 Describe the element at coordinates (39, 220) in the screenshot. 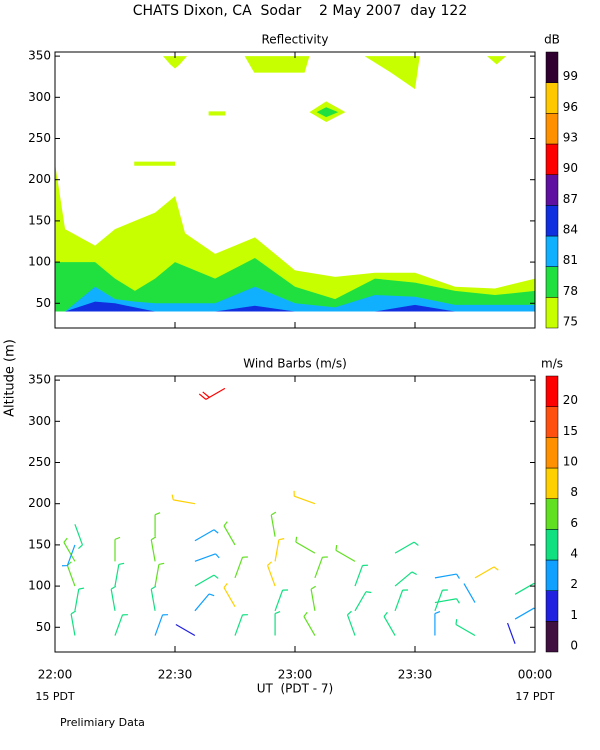

I see `y-tick-label: 150` at that location.